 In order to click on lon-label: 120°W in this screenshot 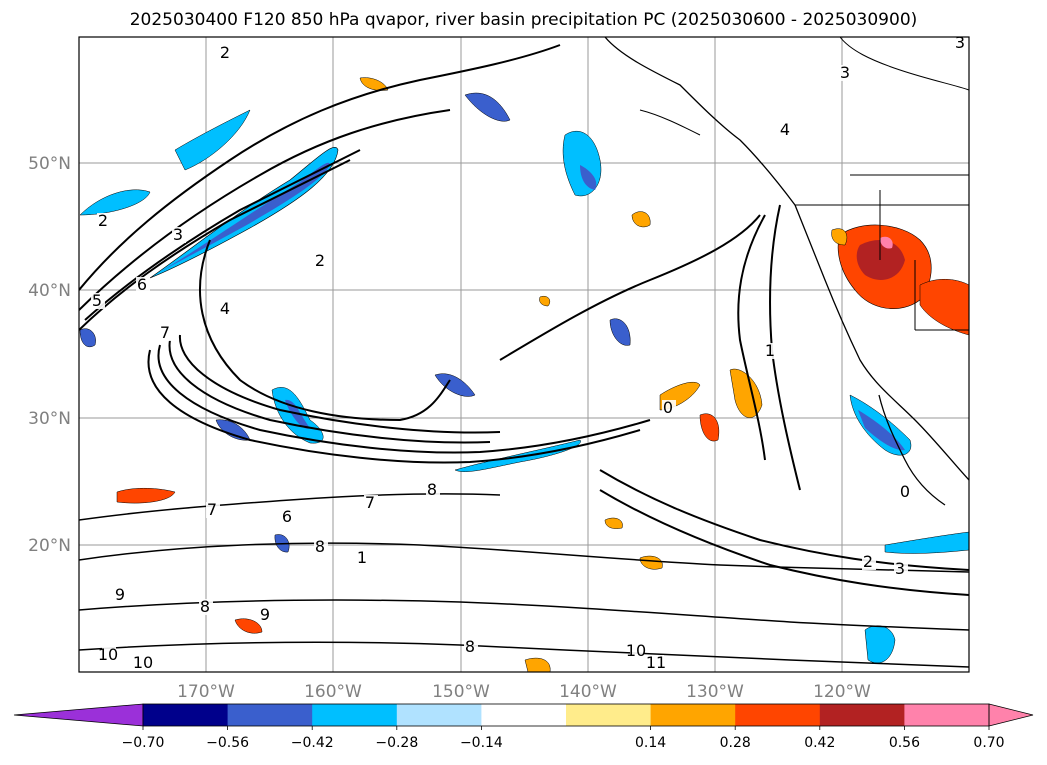, I will do `click(842, 692)`.